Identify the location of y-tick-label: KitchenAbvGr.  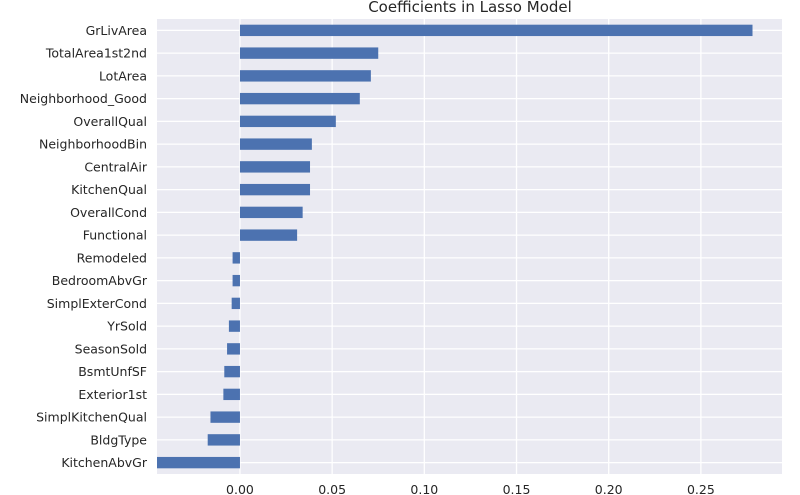
(104, 462).